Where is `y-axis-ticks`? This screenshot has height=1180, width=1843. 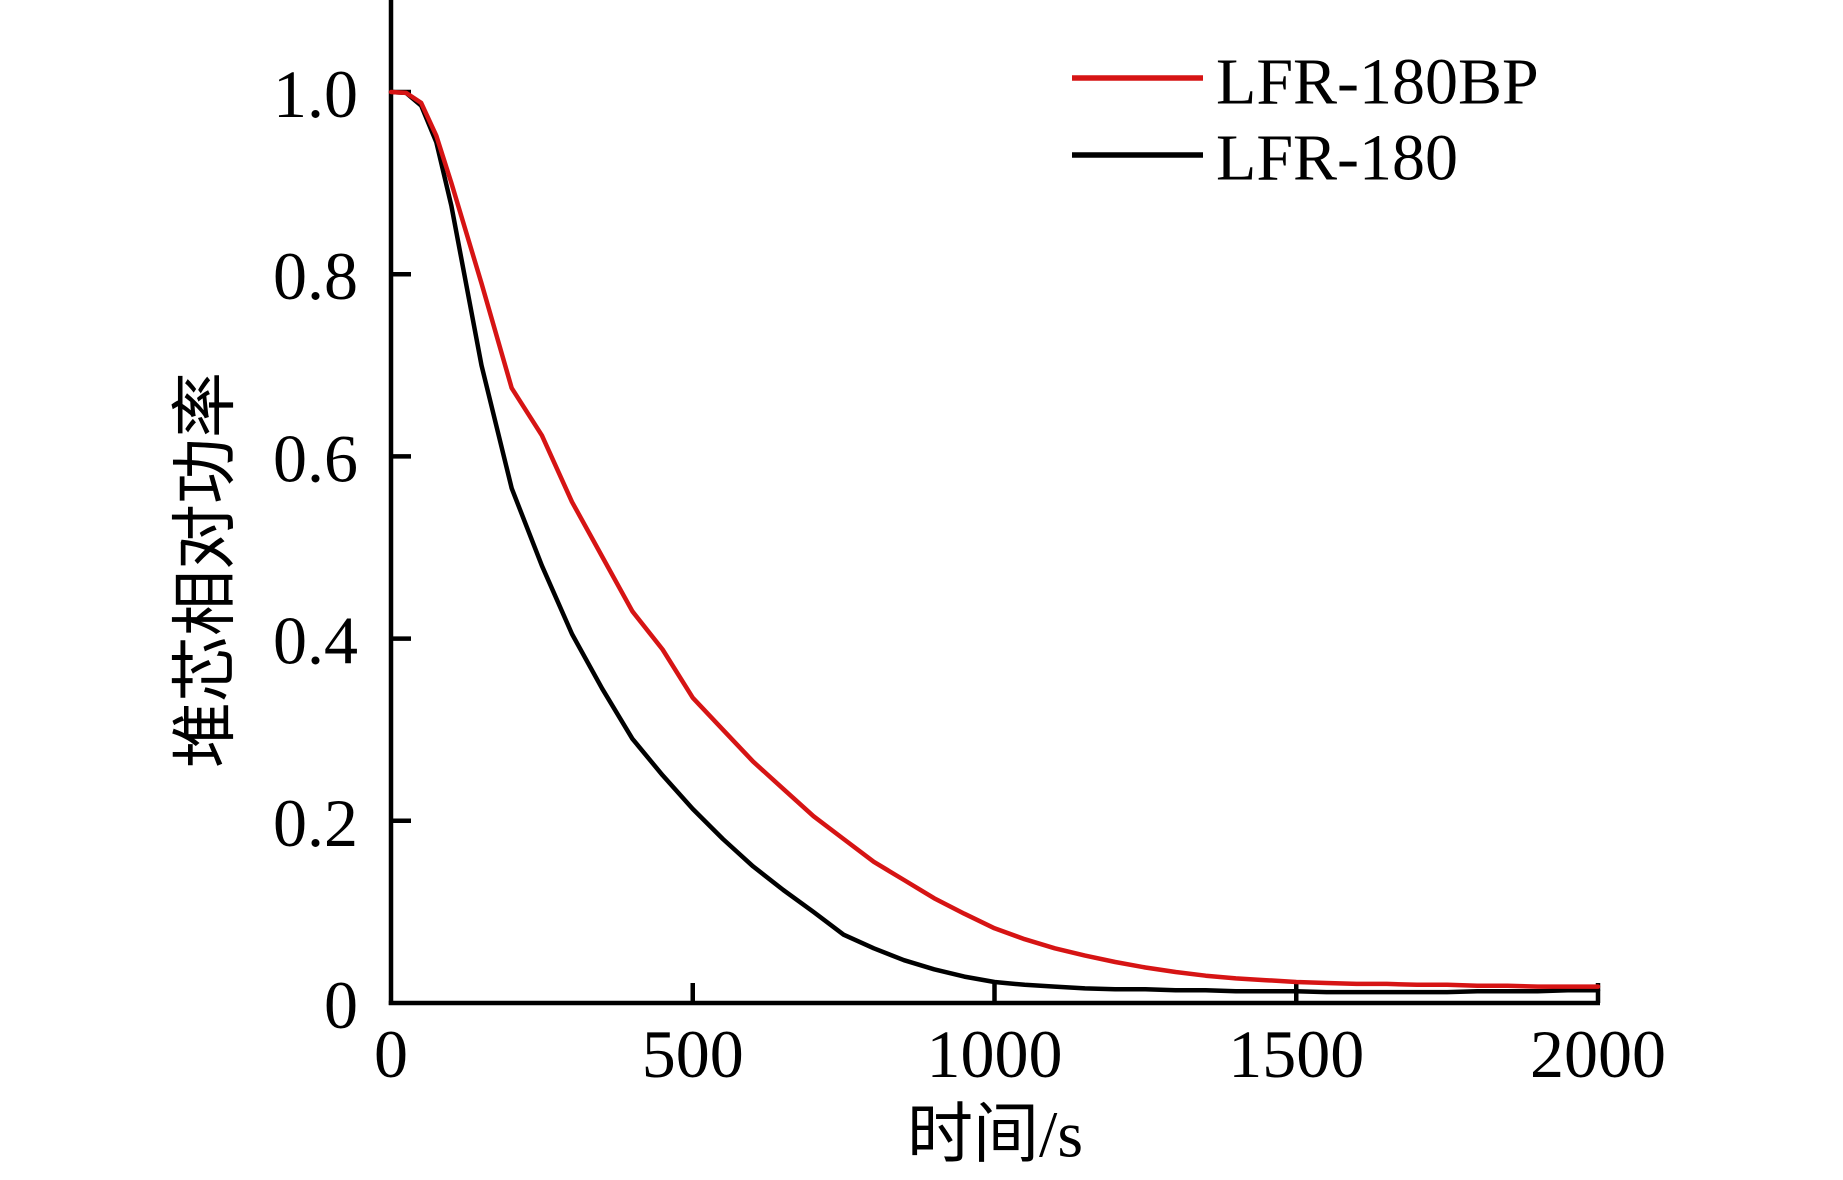 y-axis-ticks is located at coordinates (401, 456).